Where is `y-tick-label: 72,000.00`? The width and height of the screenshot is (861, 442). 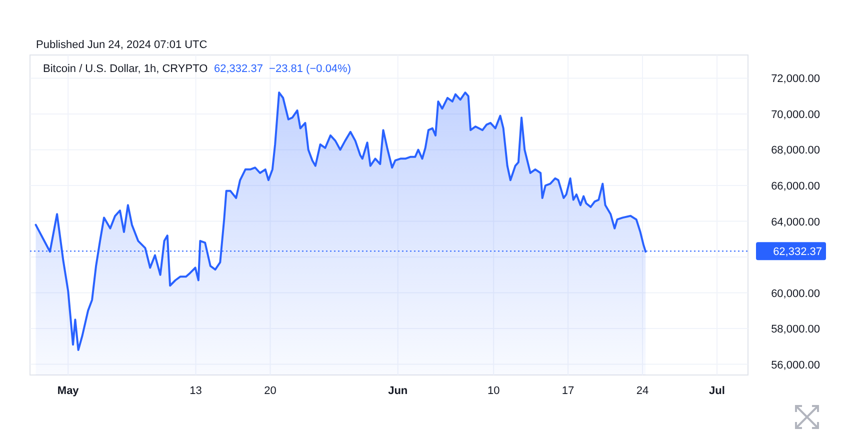 y-tick-label: 72,000.00 is located at coordinates (795, 79).